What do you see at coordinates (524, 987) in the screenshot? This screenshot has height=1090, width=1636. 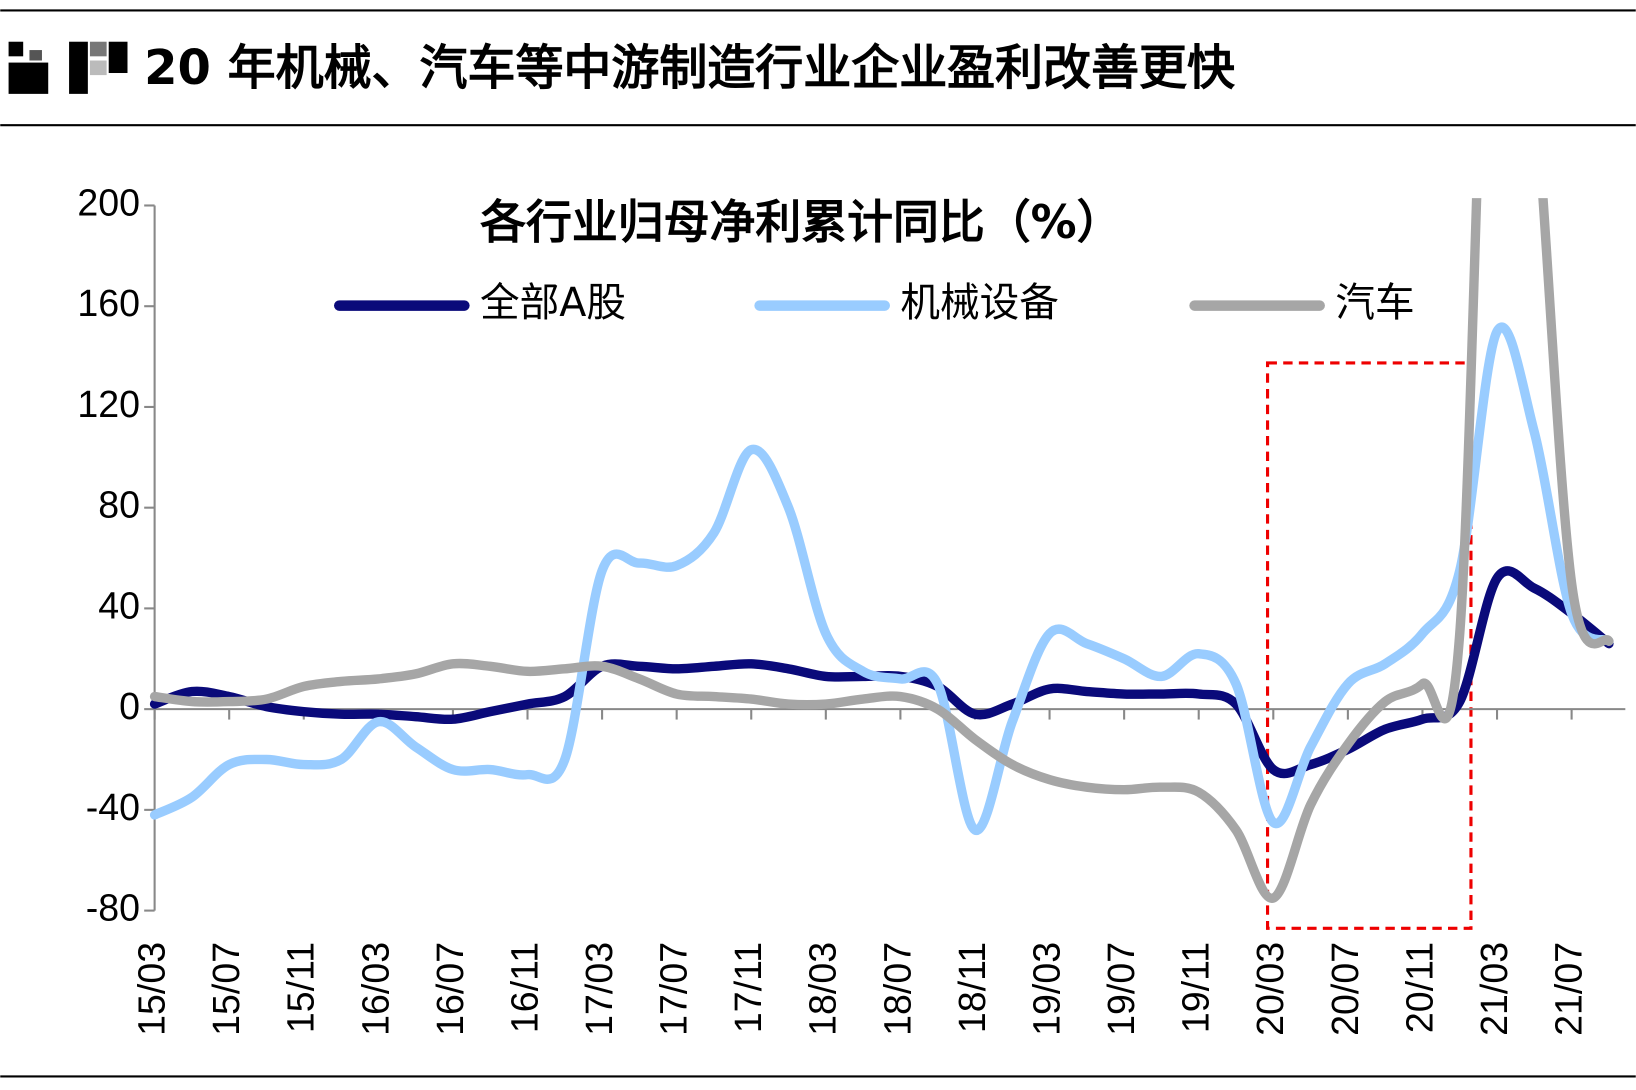 I see `x-tick-label: 16/11` at bounding box center [524, 987].